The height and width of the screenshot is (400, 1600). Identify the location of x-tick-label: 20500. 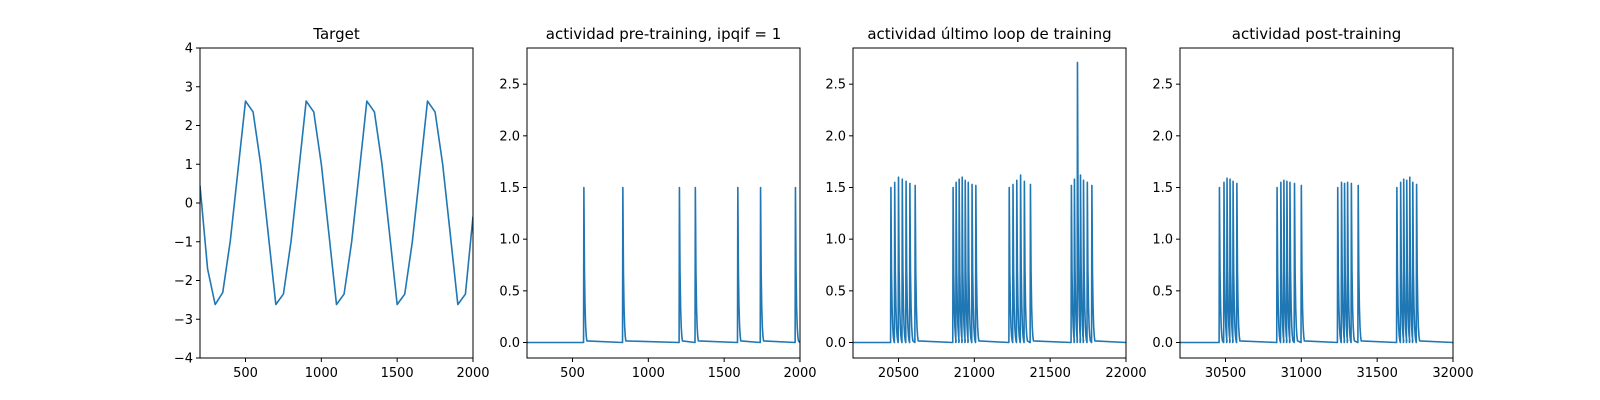
(898, 373).